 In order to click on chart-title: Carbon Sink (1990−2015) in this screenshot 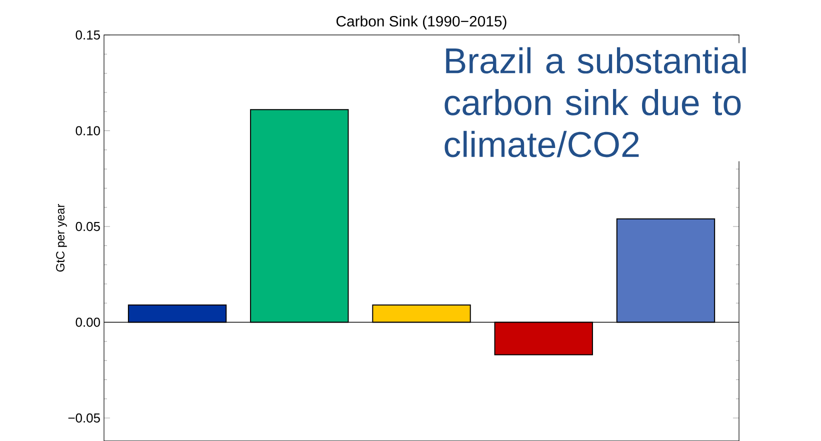, I will do `click(421, 23)`.